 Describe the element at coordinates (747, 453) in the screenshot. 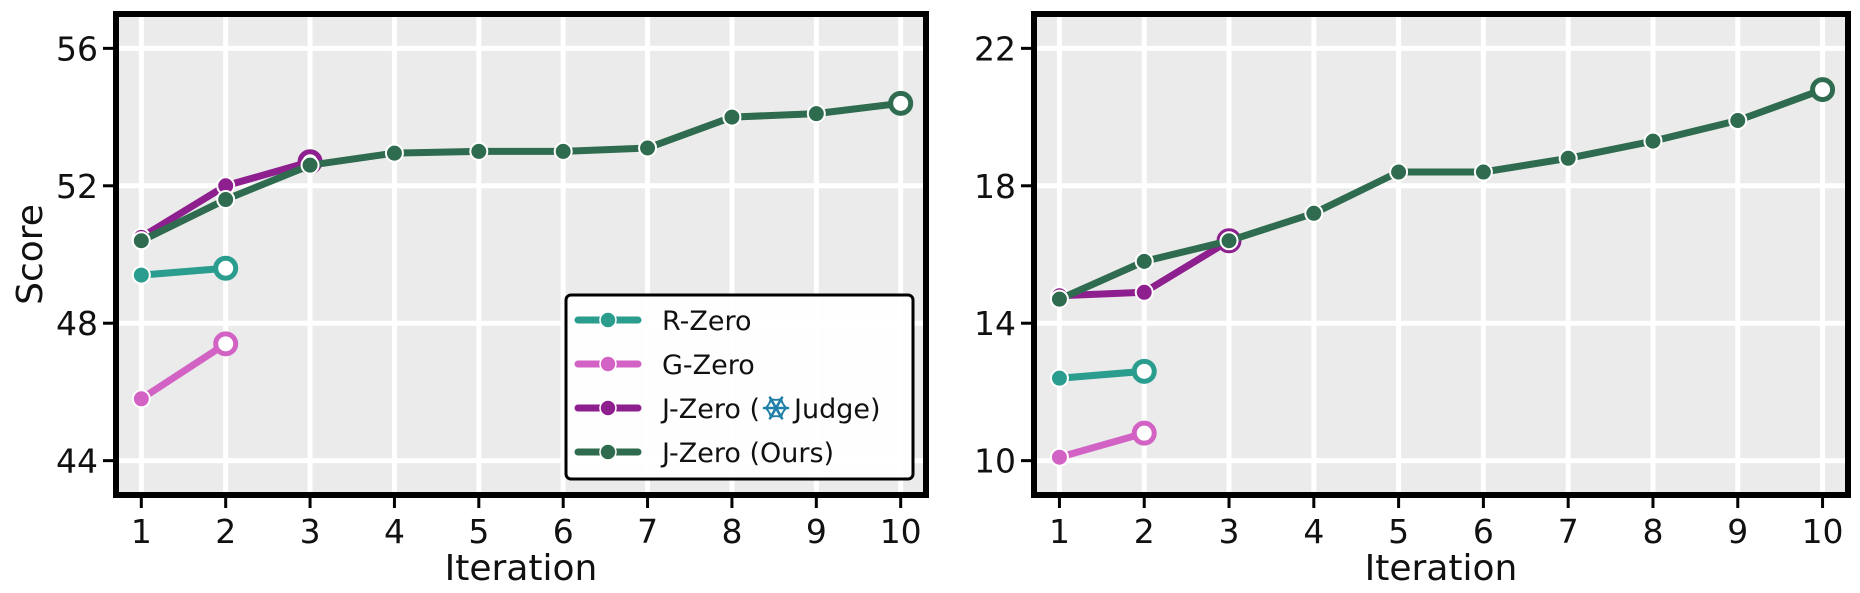

I see `legend-label: J-Zero (Ours)` at that location.